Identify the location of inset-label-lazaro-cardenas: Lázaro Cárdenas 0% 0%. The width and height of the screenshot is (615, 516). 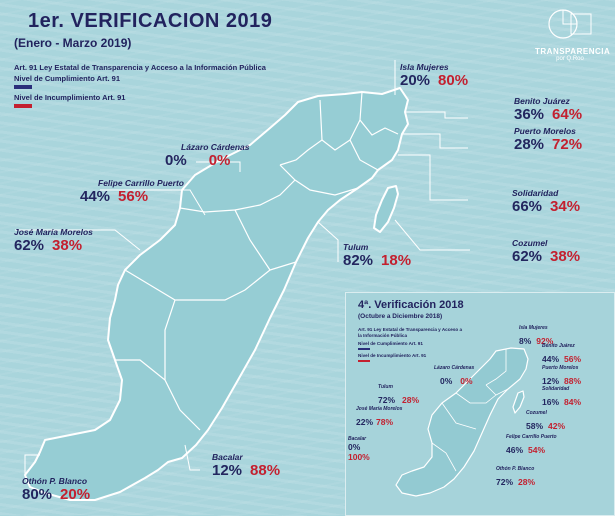
(454, 377).